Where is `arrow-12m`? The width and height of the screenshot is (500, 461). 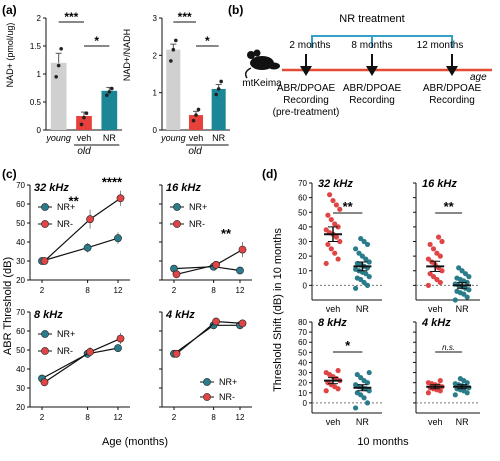 arrow-12m is located at coordinates (452, 65).